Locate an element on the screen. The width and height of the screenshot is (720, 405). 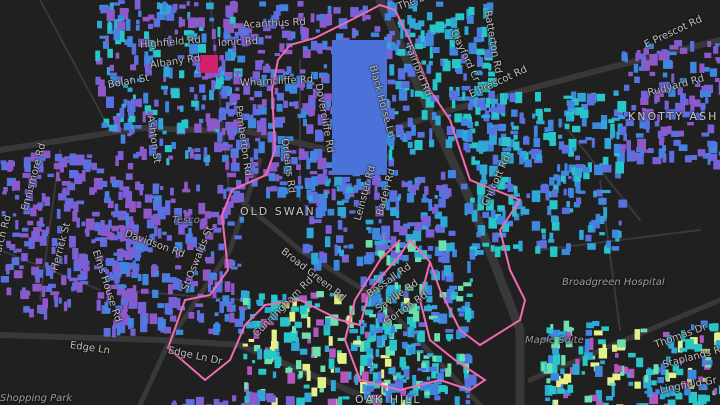
boundary-outline-inner is located at coordinates (415, 315).